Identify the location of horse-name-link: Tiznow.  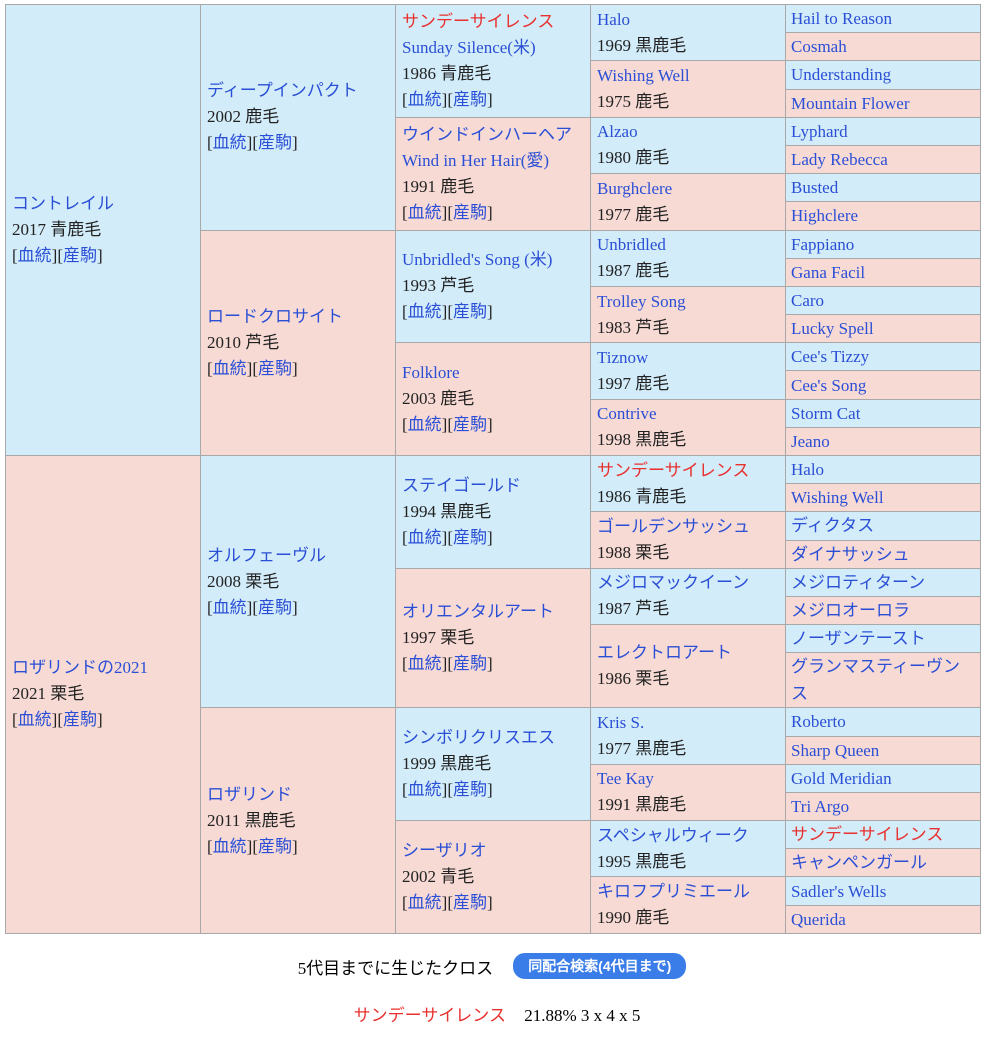
(623, 357).